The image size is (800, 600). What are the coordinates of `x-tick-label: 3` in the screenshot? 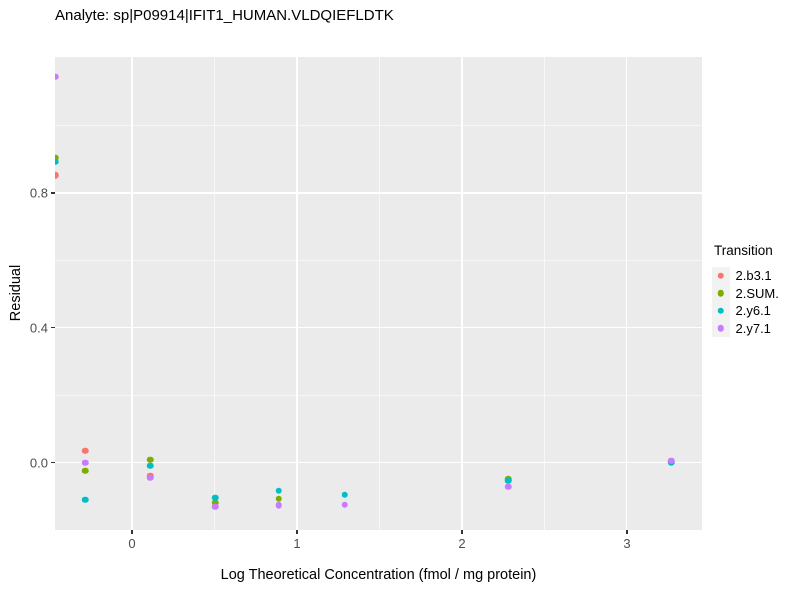 It's located at (627, 543).